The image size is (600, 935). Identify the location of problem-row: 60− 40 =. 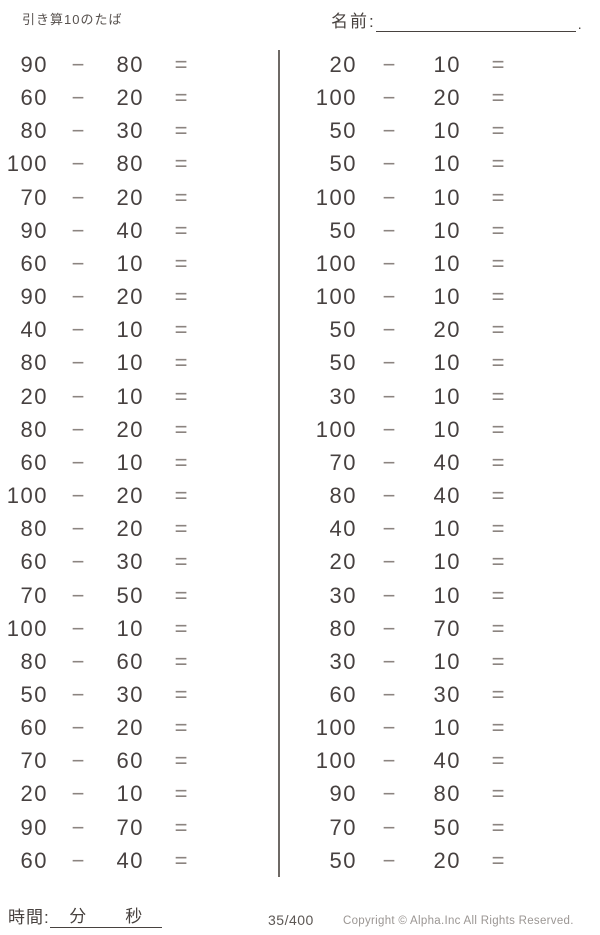
(136, 860).